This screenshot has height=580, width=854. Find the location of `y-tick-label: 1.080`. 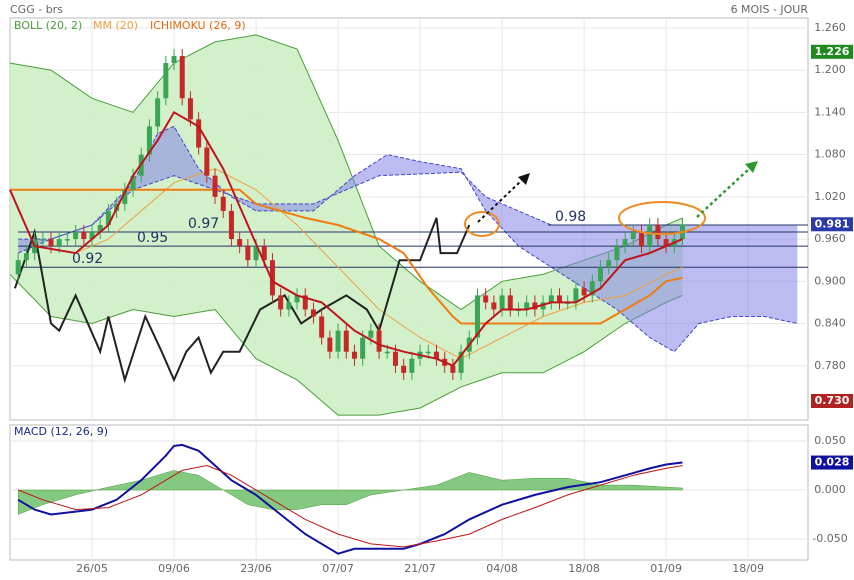

y-tick-label: 1.080 is located at coordinates (830, 154).